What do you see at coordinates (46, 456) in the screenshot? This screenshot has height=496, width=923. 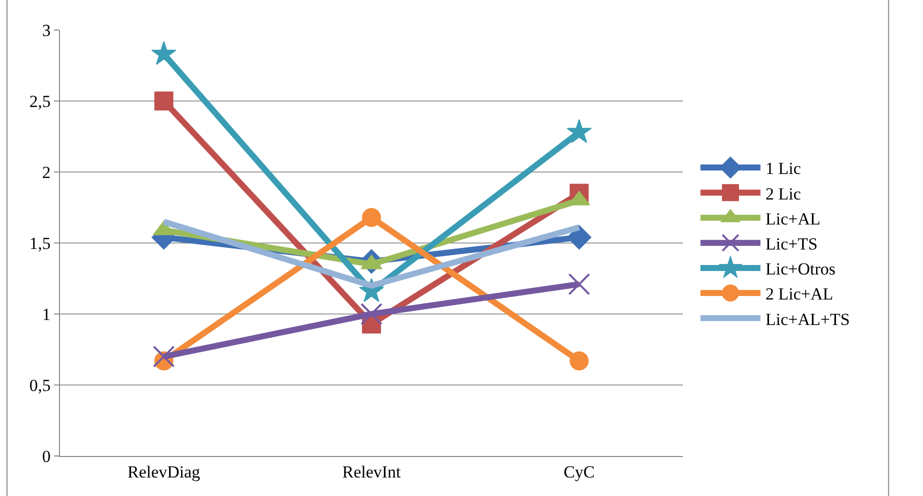 I see `y-tick-label: 0` at bounding box center [46, 456].